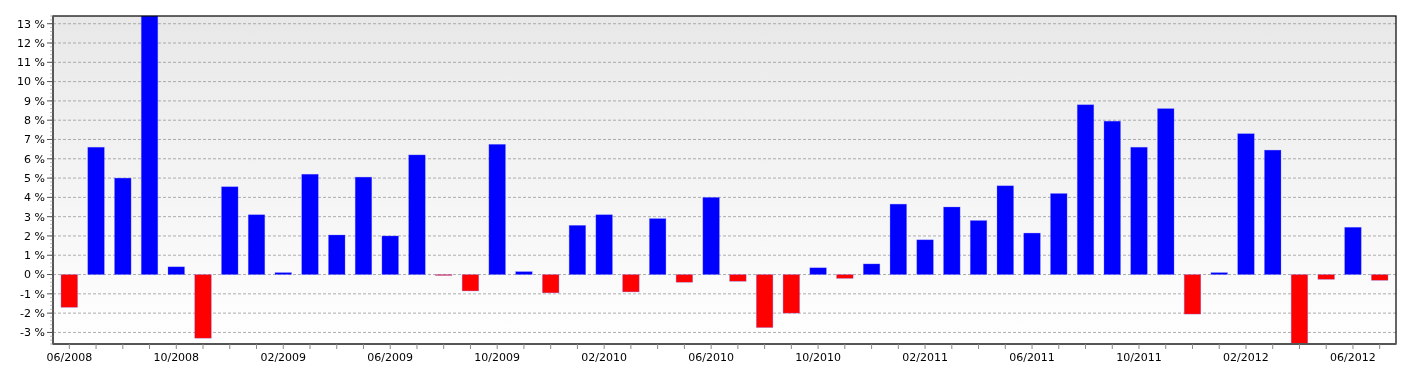  I want to click on y-tick-label: -2 %, so click(32, 313).